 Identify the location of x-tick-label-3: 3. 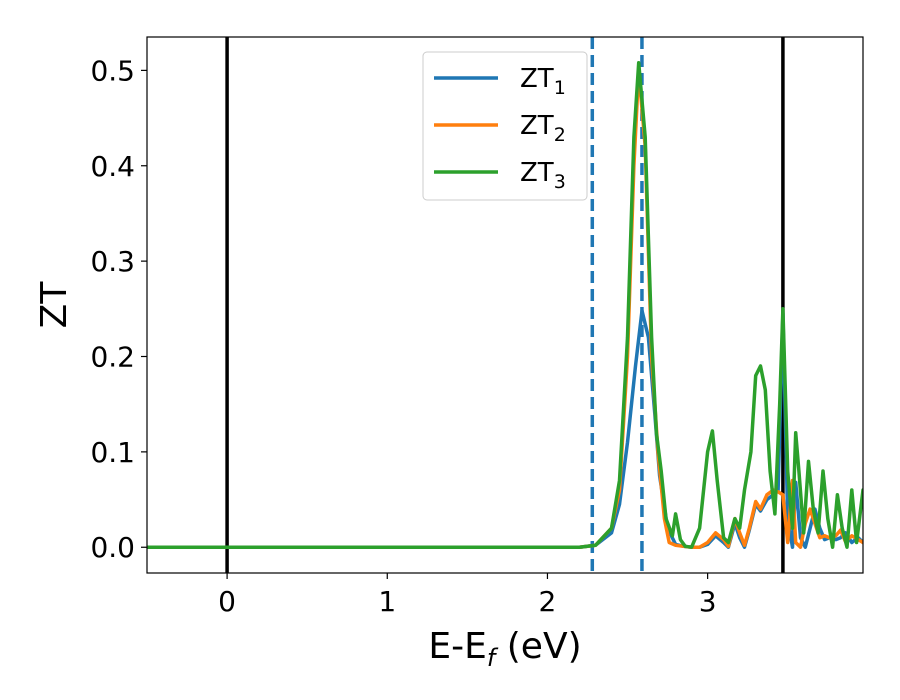
(708, 601).